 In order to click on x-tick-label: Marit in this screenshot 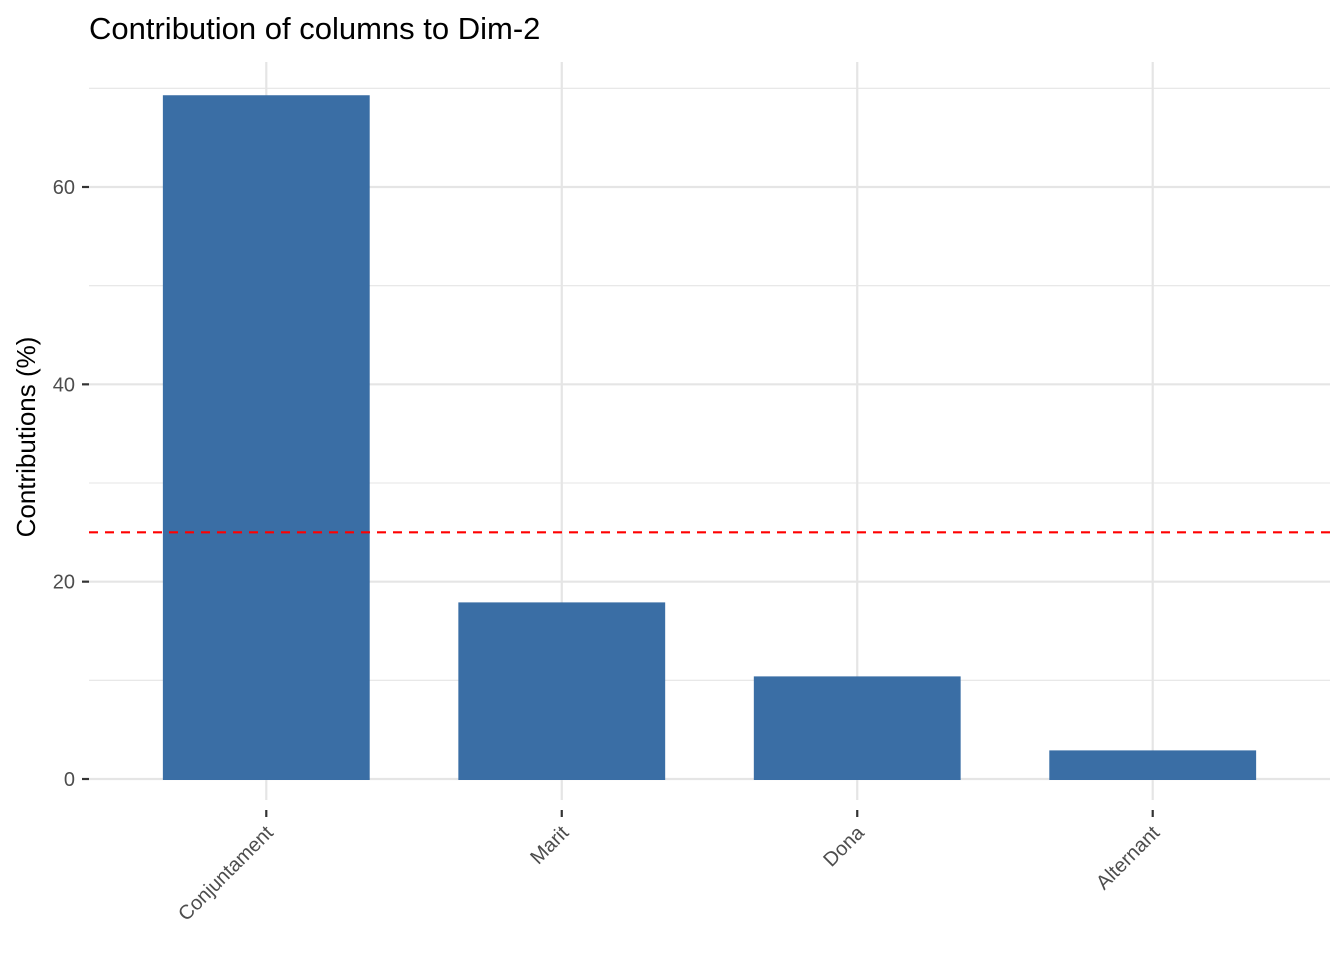, I will do `click(549, 845)`.